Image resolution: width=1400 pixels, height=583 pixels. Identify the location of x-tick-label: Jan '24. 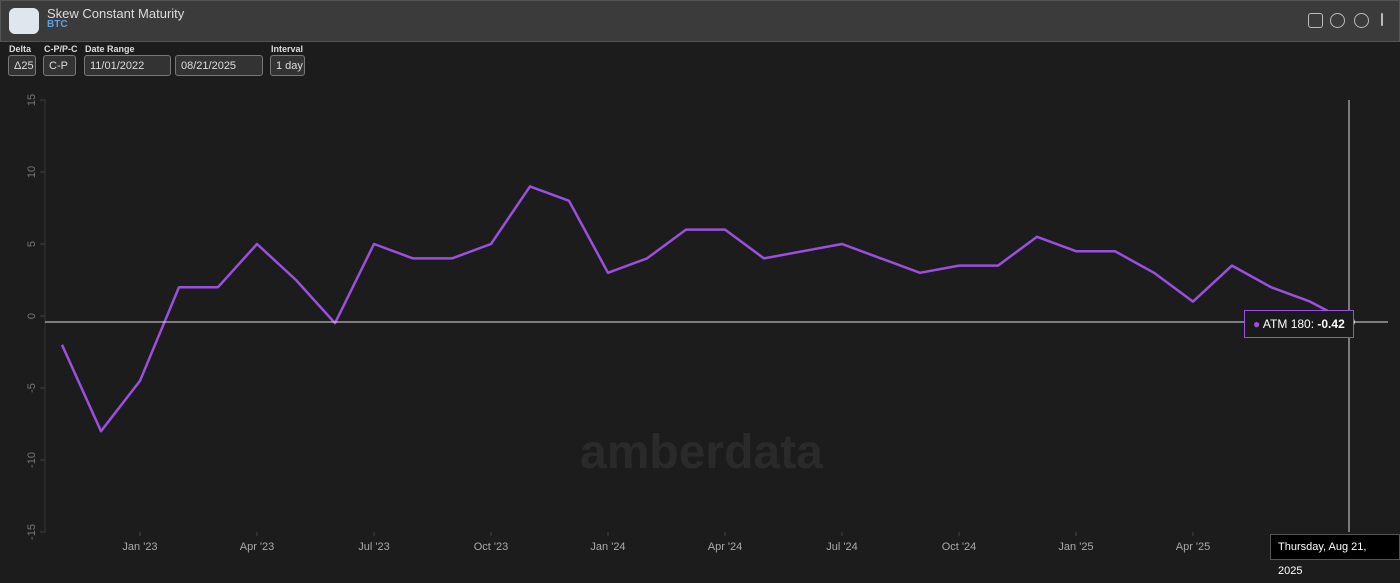
(607, 547).